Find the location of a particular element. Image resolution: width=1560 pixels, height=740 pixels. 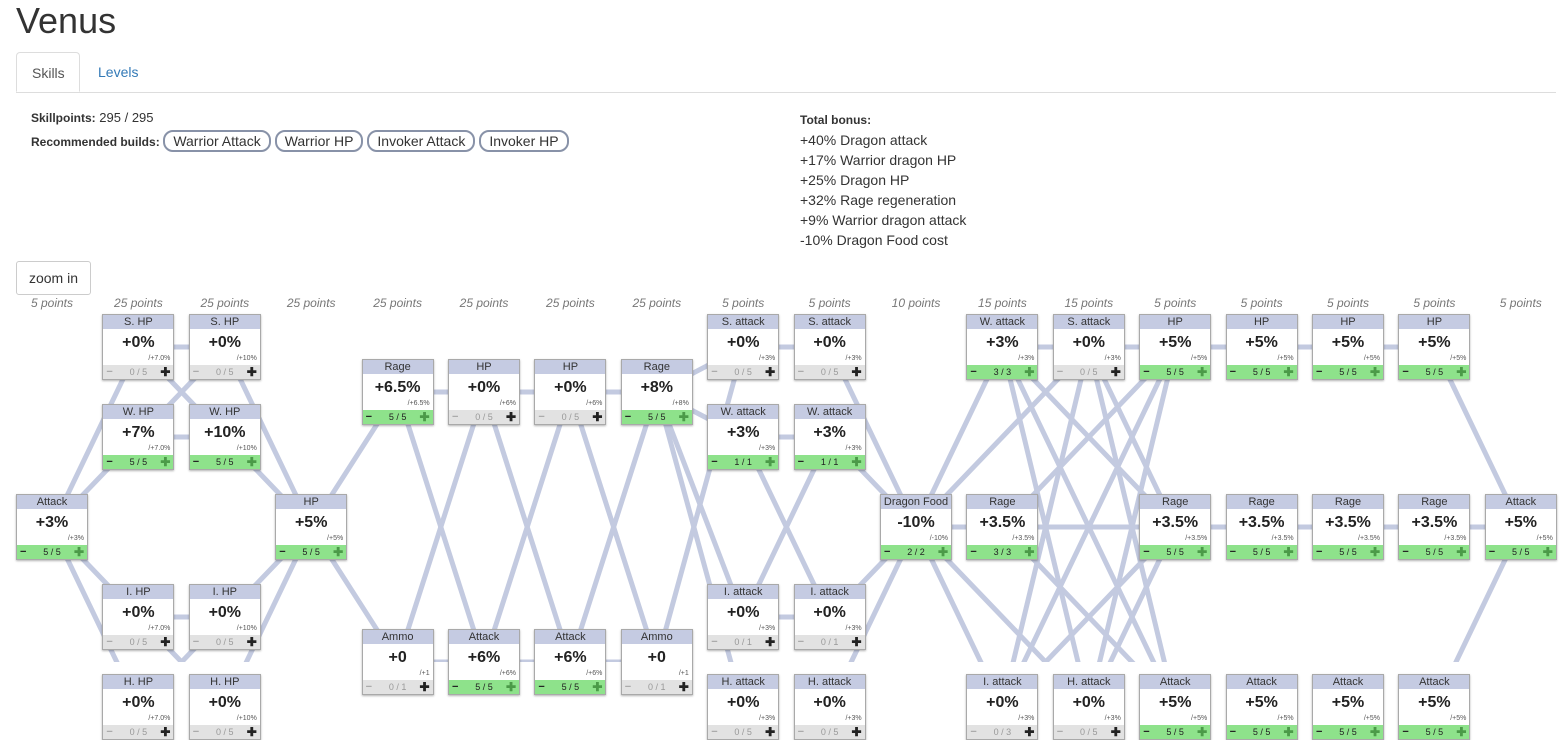

build-invoker-attack-button: Invoker Attack is located at coordinates (421, 141).